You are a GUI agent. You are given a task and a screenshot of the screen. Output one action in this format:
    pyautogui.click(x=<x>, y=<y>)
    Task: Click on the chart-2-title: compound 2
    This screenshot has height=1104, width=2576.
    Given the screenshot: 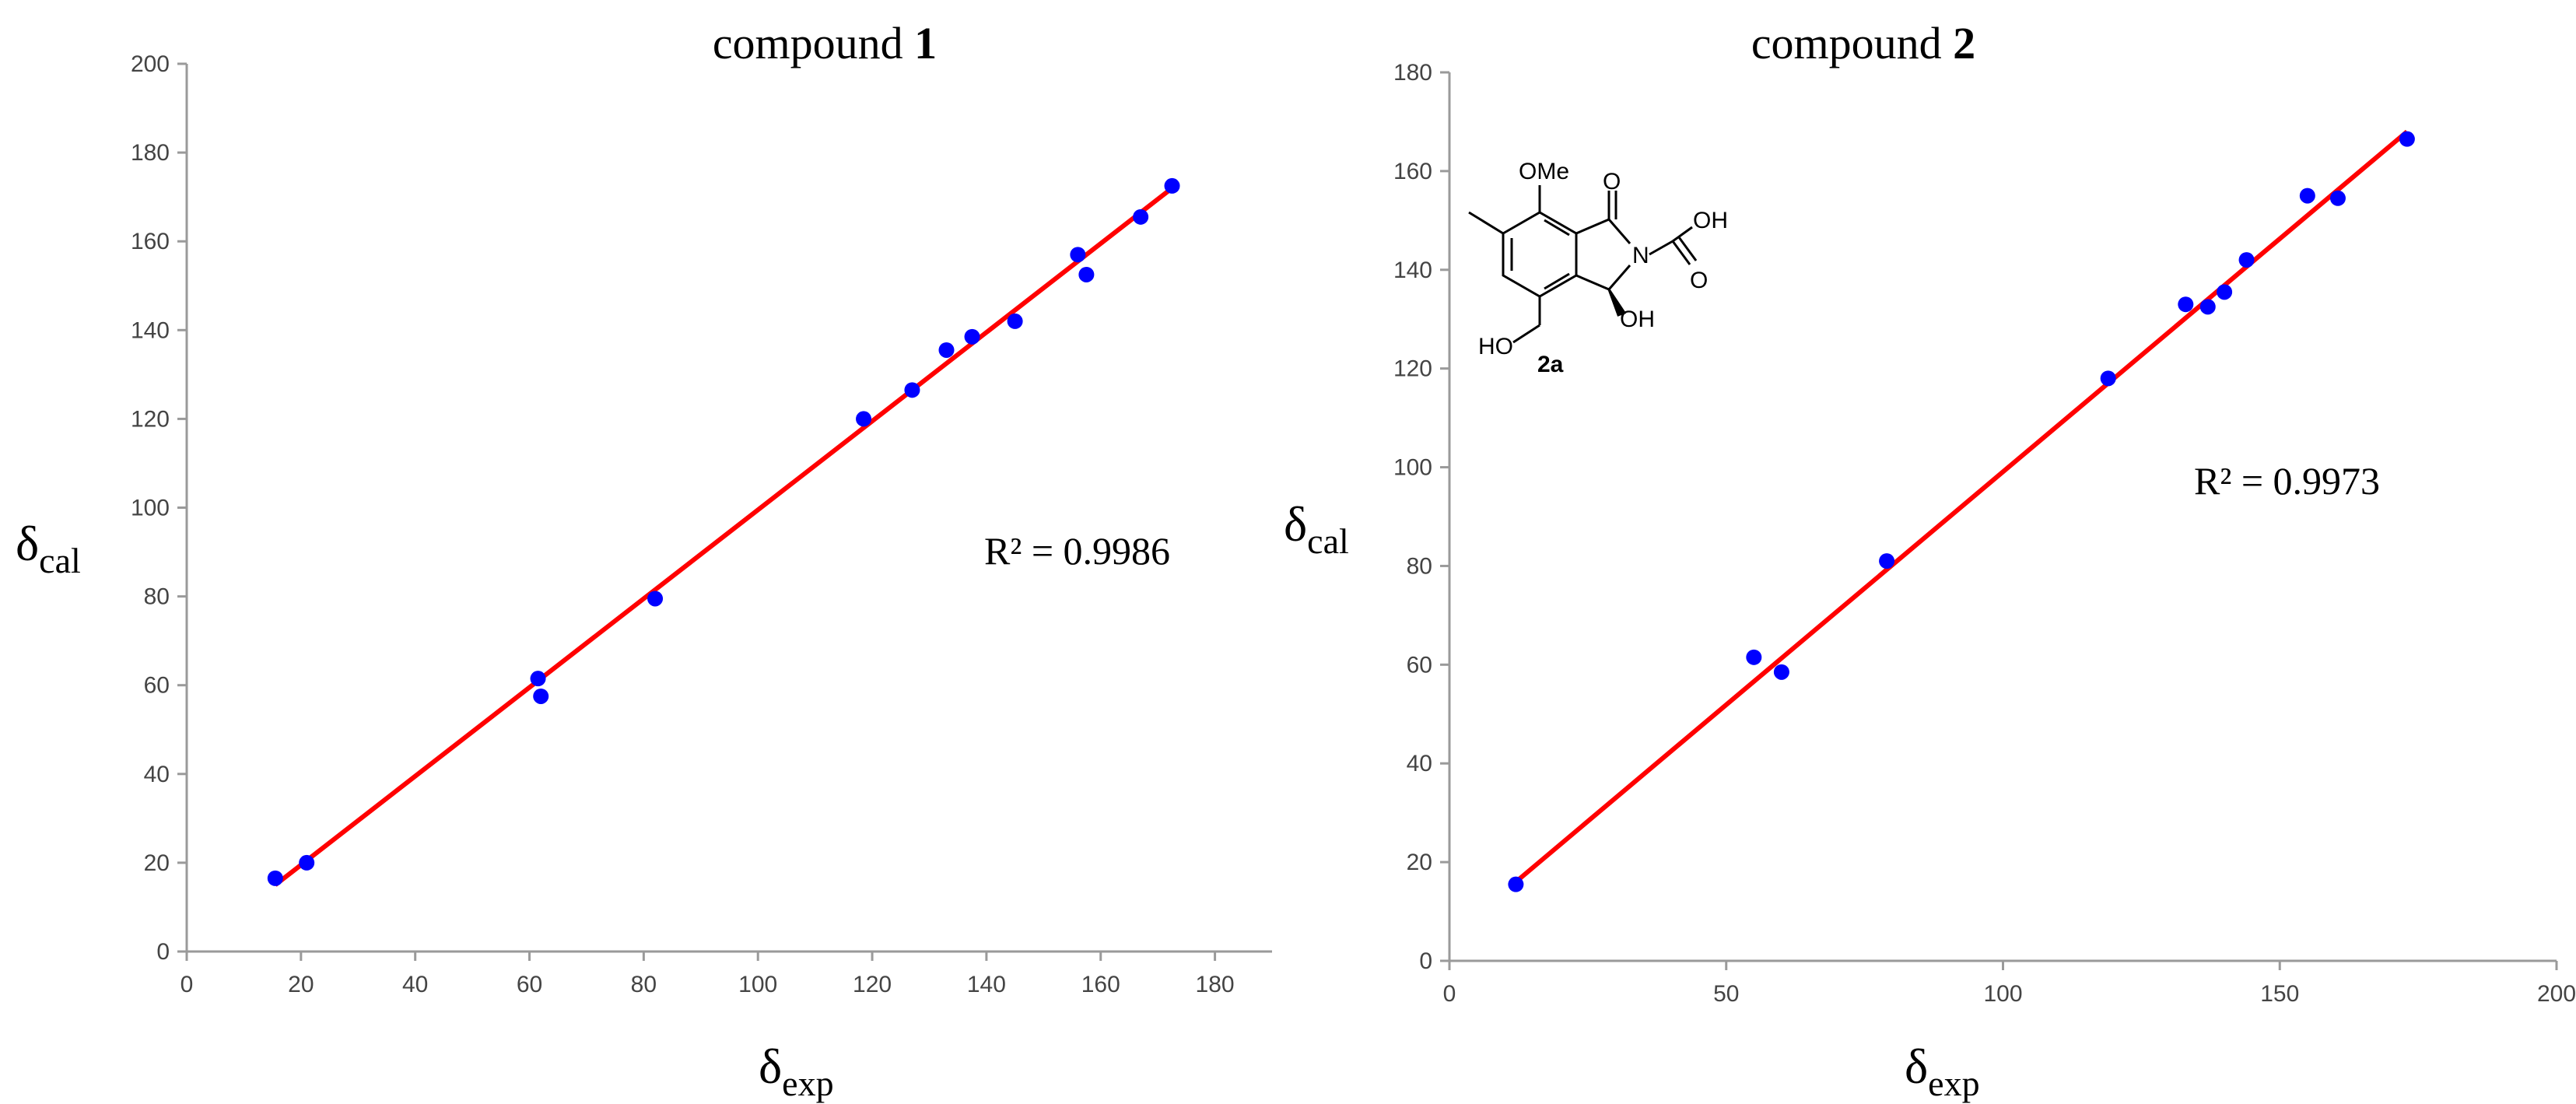 What is the action you would take?
    pyautogui.click(x=1863, y=43)
    